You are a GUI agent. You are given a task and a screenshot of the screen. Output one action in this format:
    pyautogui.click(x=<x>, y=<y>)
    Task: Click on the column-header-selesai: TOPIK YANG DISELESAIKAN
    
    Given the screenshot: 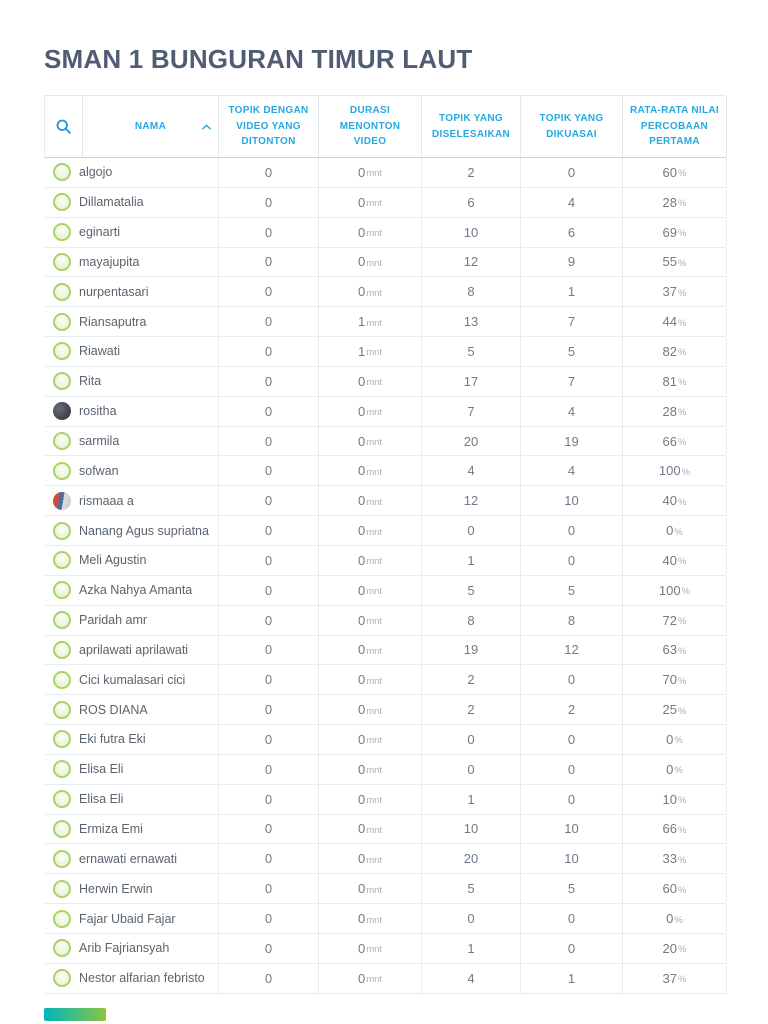 What is the action you would take?
    pyautogui.click(x=471, y=126)
    